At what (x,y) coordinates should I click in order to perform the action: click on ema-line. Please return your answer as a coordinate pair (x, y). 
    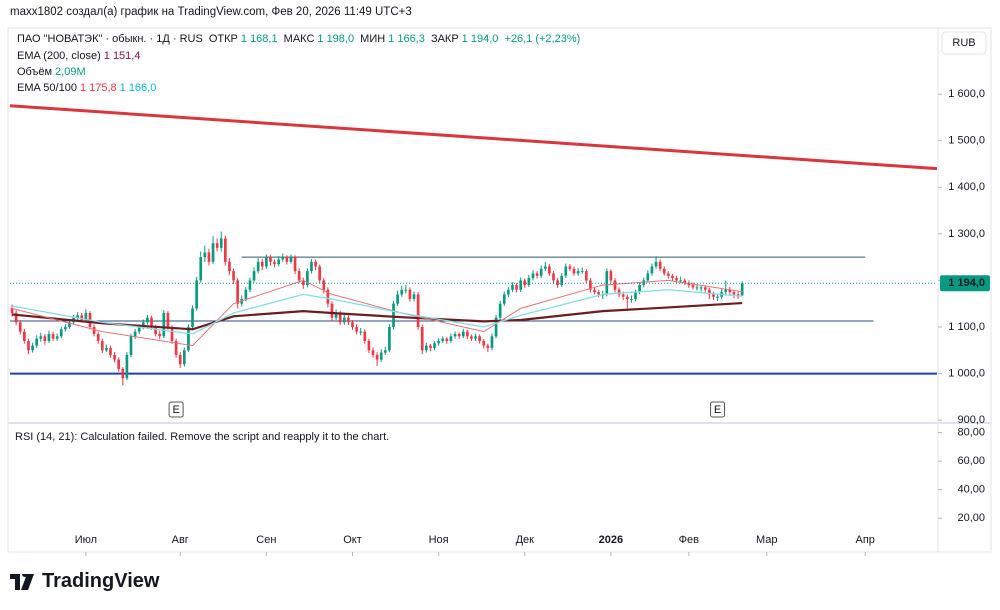
    Looking at the image, I should click on (377, 313).